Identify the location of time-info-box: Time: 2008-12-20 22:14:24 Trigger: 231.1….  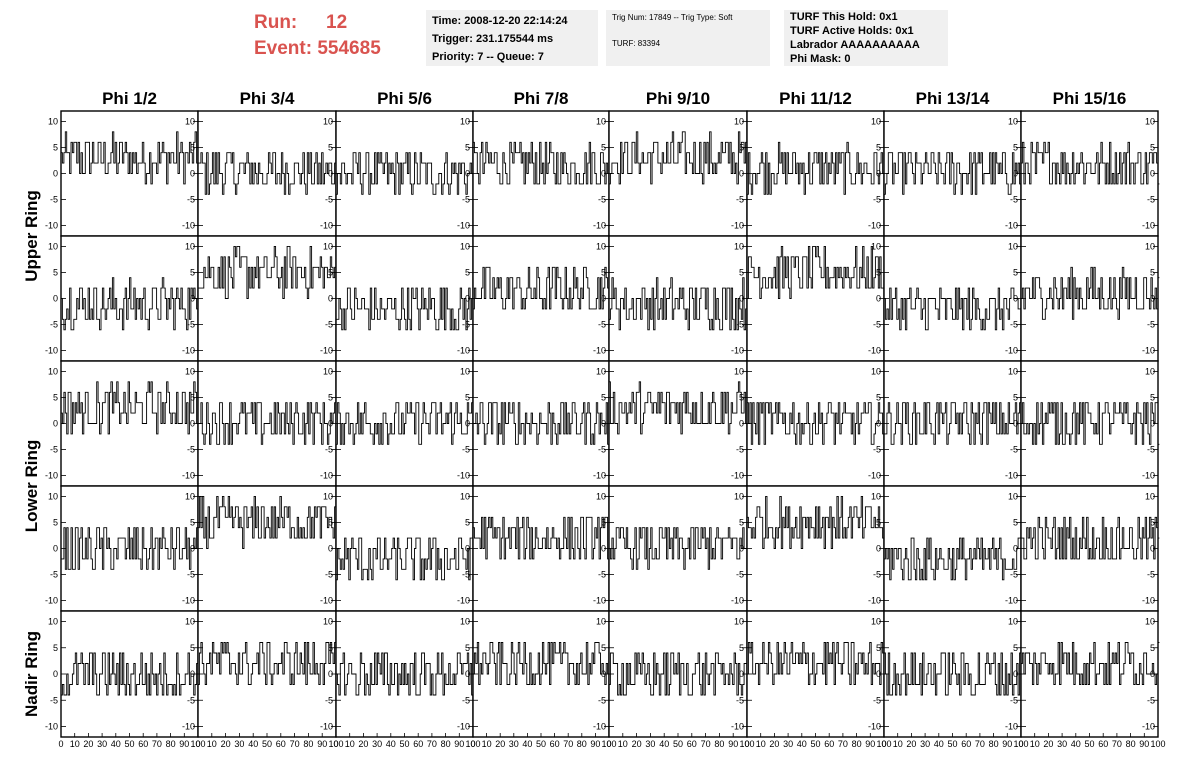
(512, 38).